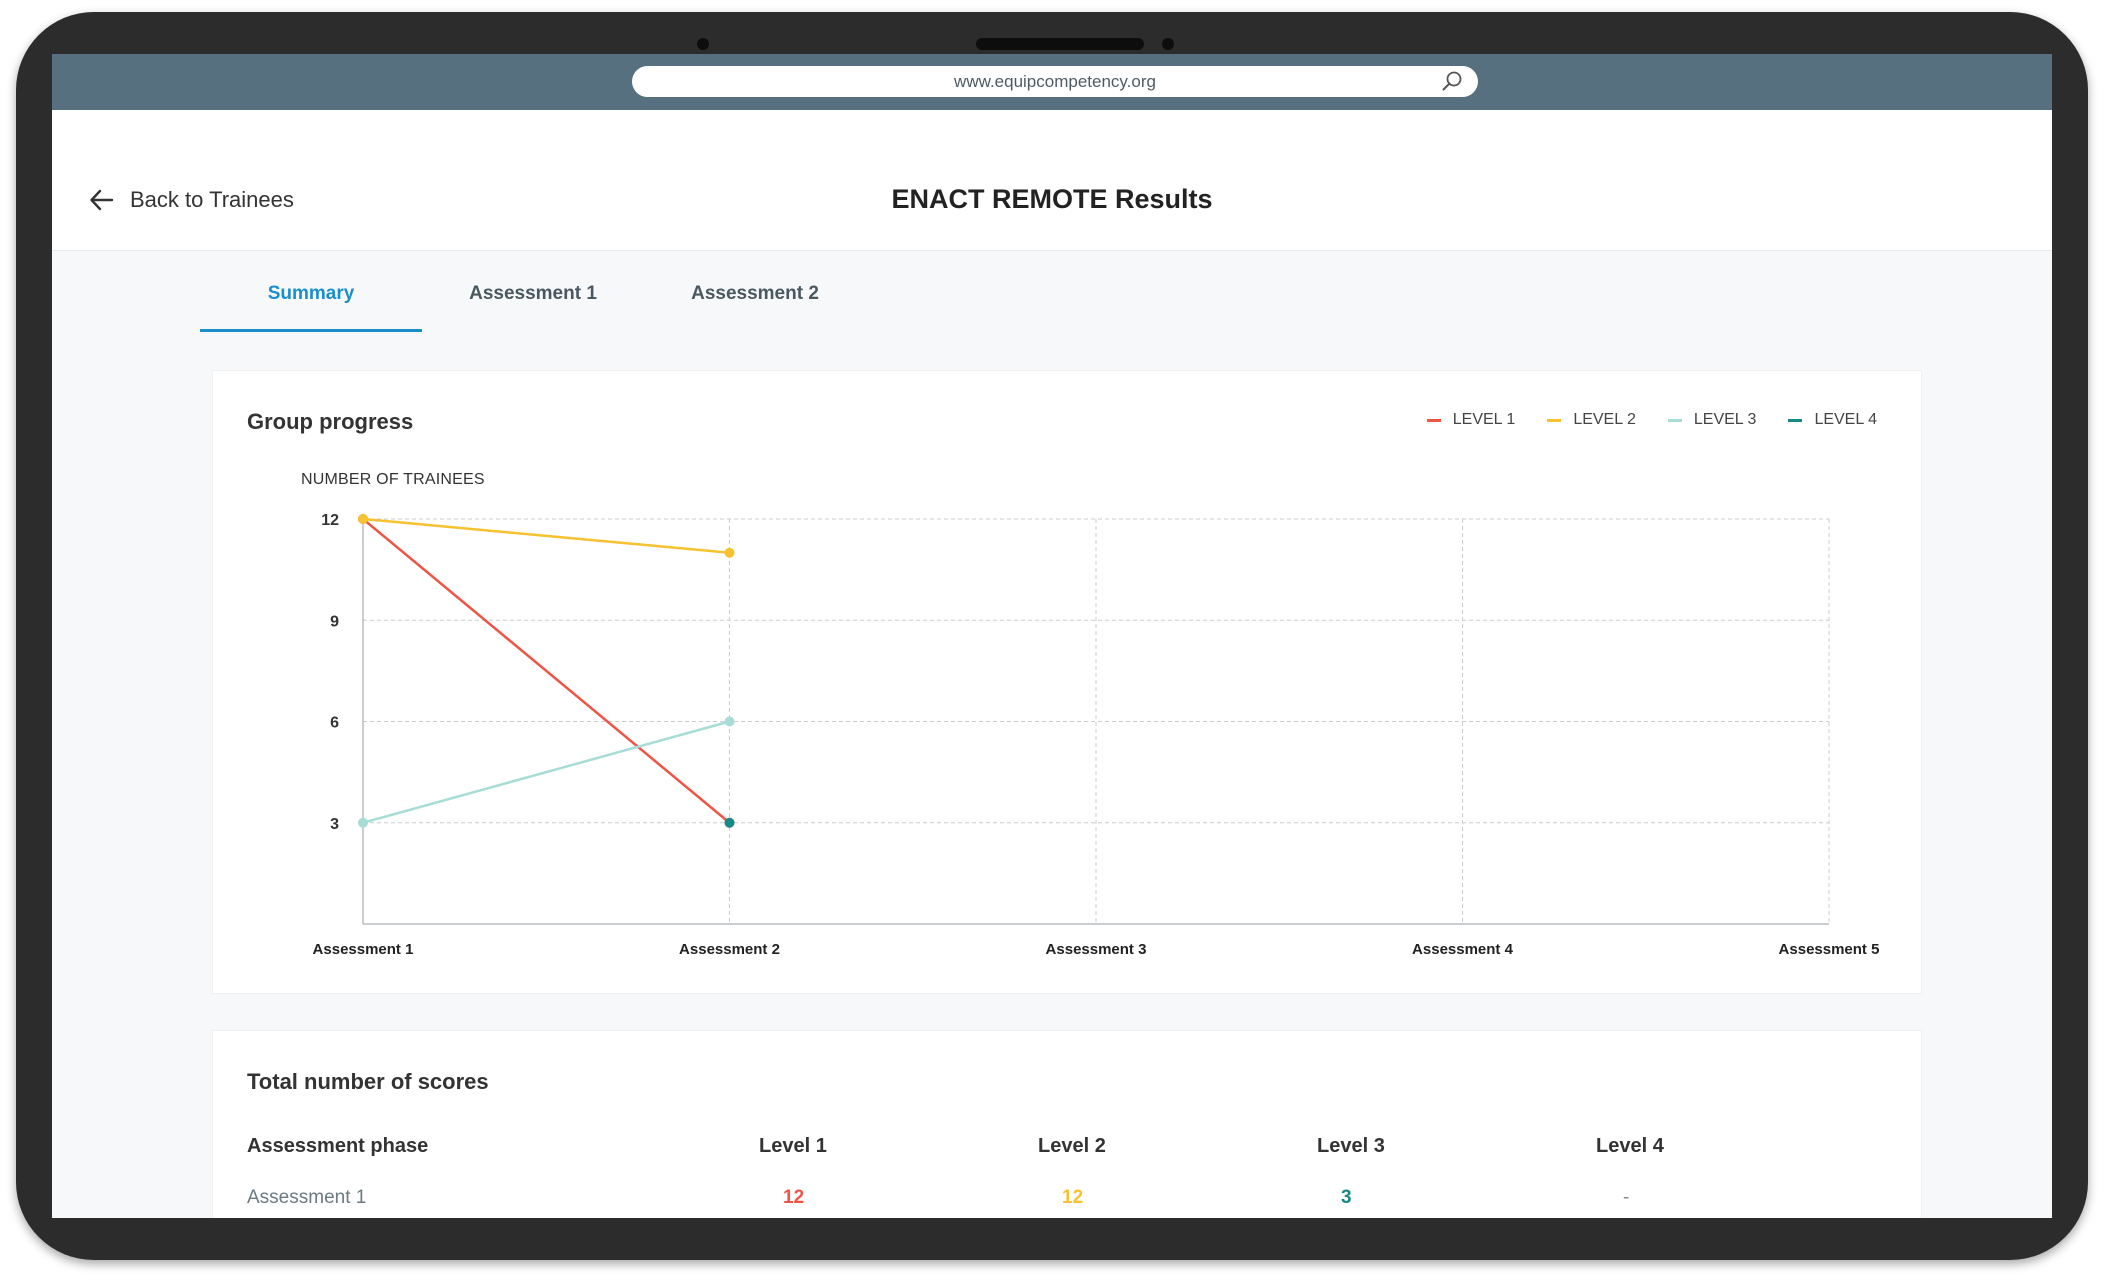  I want to click on back-to-trainees-link: Back to Trainees, so click(191, 200).